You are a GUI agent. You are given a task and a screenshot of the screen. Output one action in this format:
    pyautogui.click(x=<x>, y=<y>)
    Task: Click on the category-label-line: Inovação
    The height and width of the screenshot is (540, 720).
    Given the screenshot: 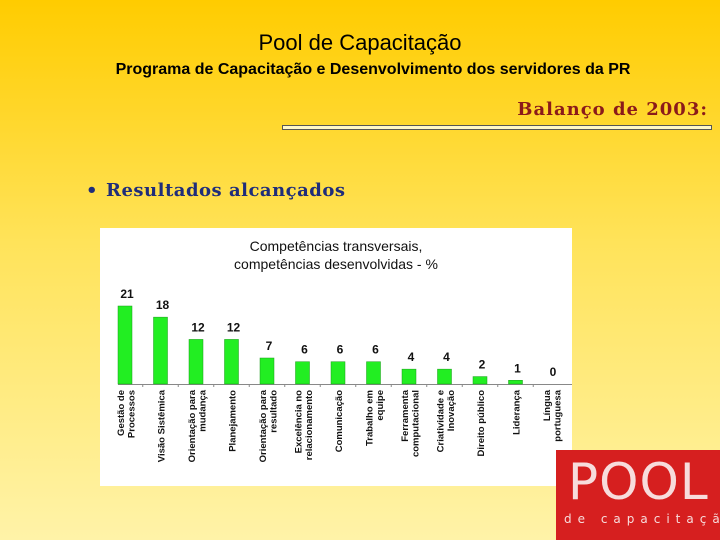 What is the action you would take?
    pyautogui.click(x=451, y=410)
    